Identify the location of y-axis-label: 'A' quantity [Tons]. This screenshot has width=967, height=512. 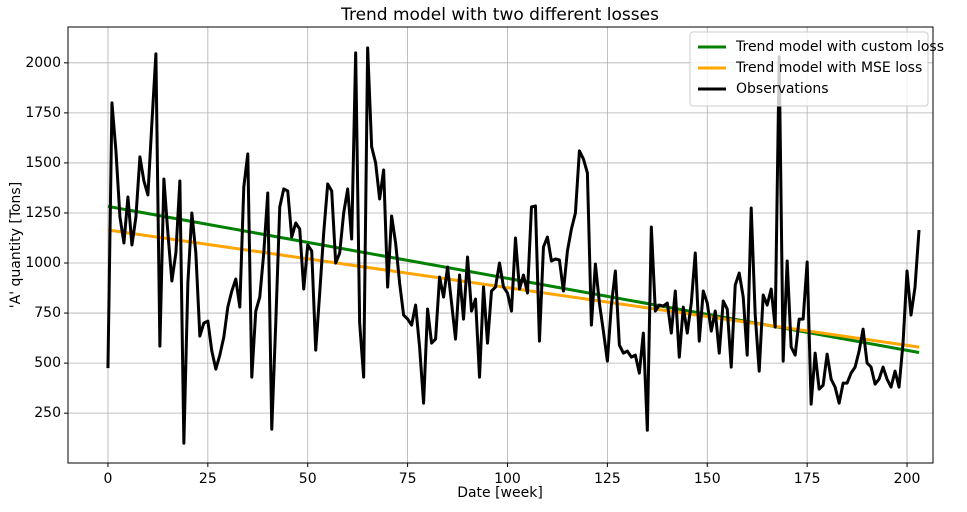
(16, 245).